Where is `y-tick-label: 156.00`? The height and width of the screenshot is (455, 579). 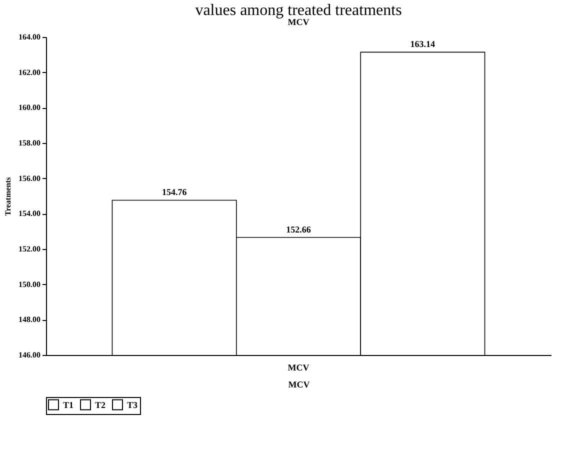 y-tick-label: 156.00 is located at coordinates (29, 178).